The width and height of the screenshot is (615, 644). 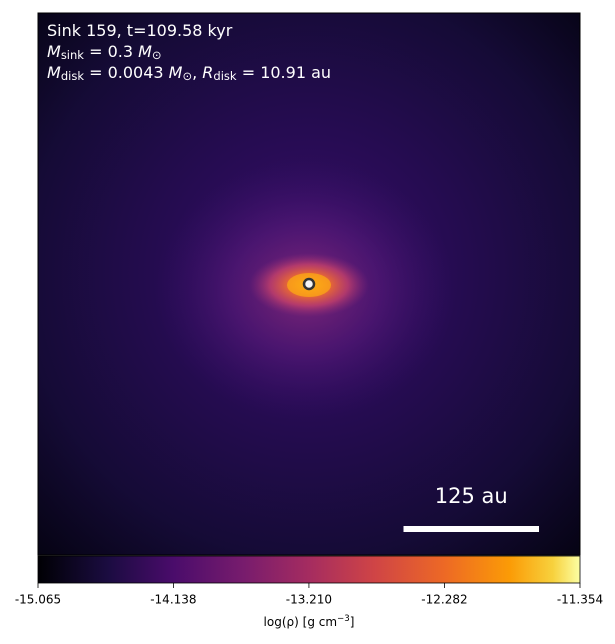 I want to click on text-part: sink, so click(x=72, y=55).